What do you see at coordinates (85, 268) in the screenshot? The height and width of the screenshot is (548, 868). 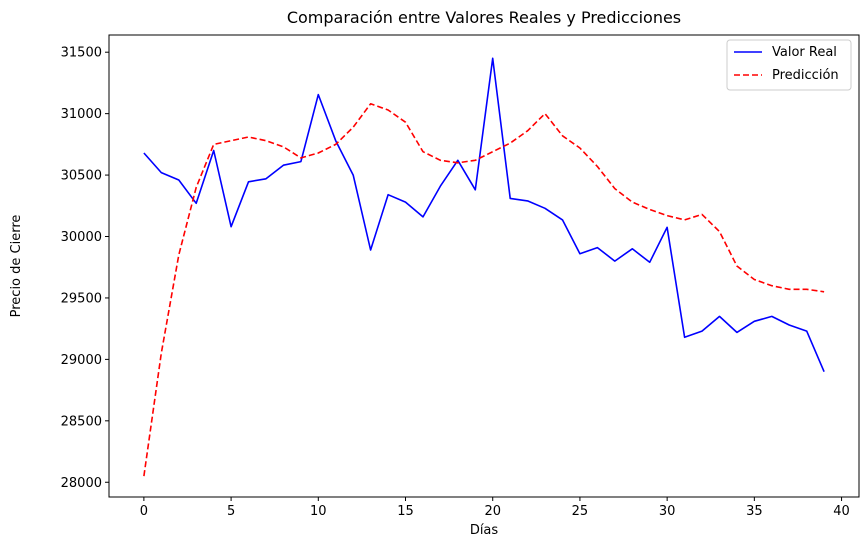 I see `y-axis: 28000 28500 29000 29500 30000 30500 31000 31500` at bounding box center [85, 268].